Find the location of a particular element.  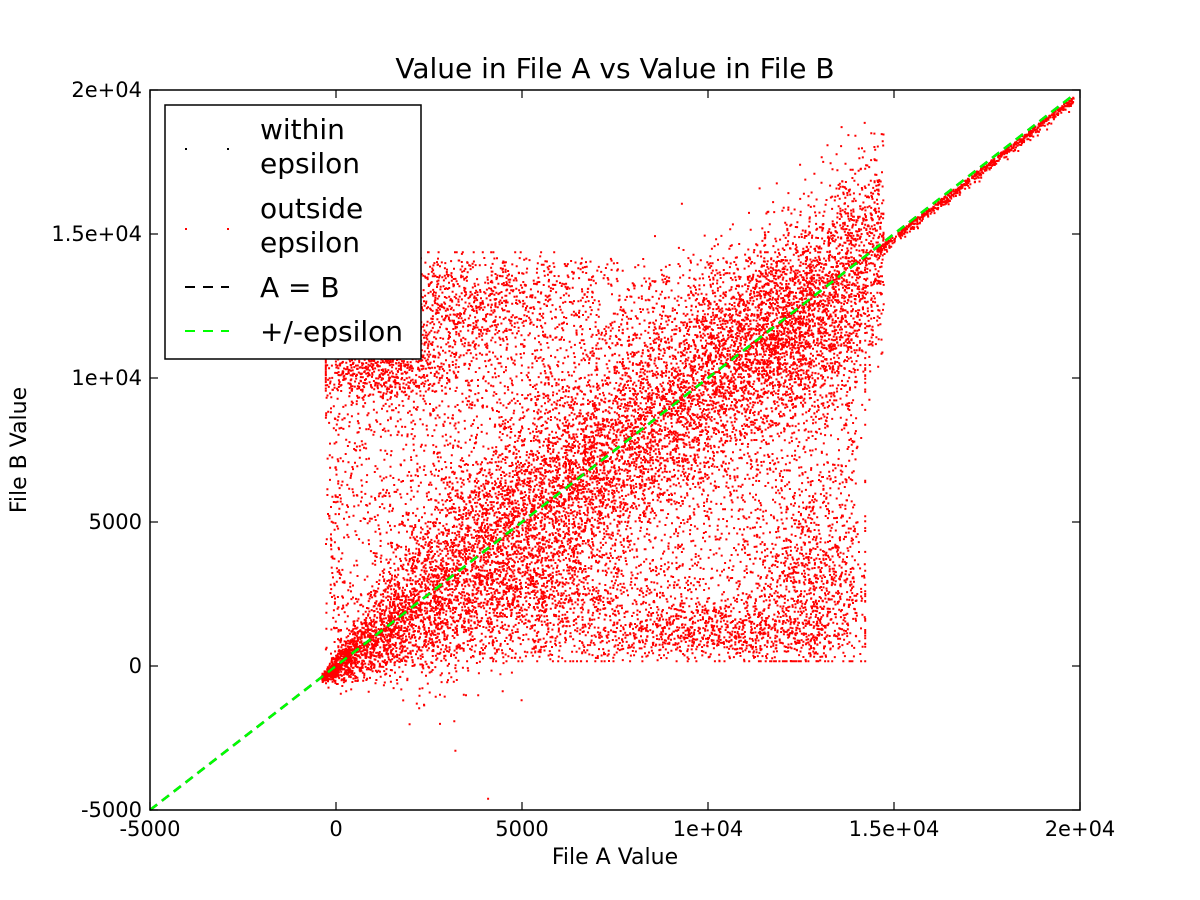

x-tick-label: 1.5e+04 is located at coordinates (894, 829).